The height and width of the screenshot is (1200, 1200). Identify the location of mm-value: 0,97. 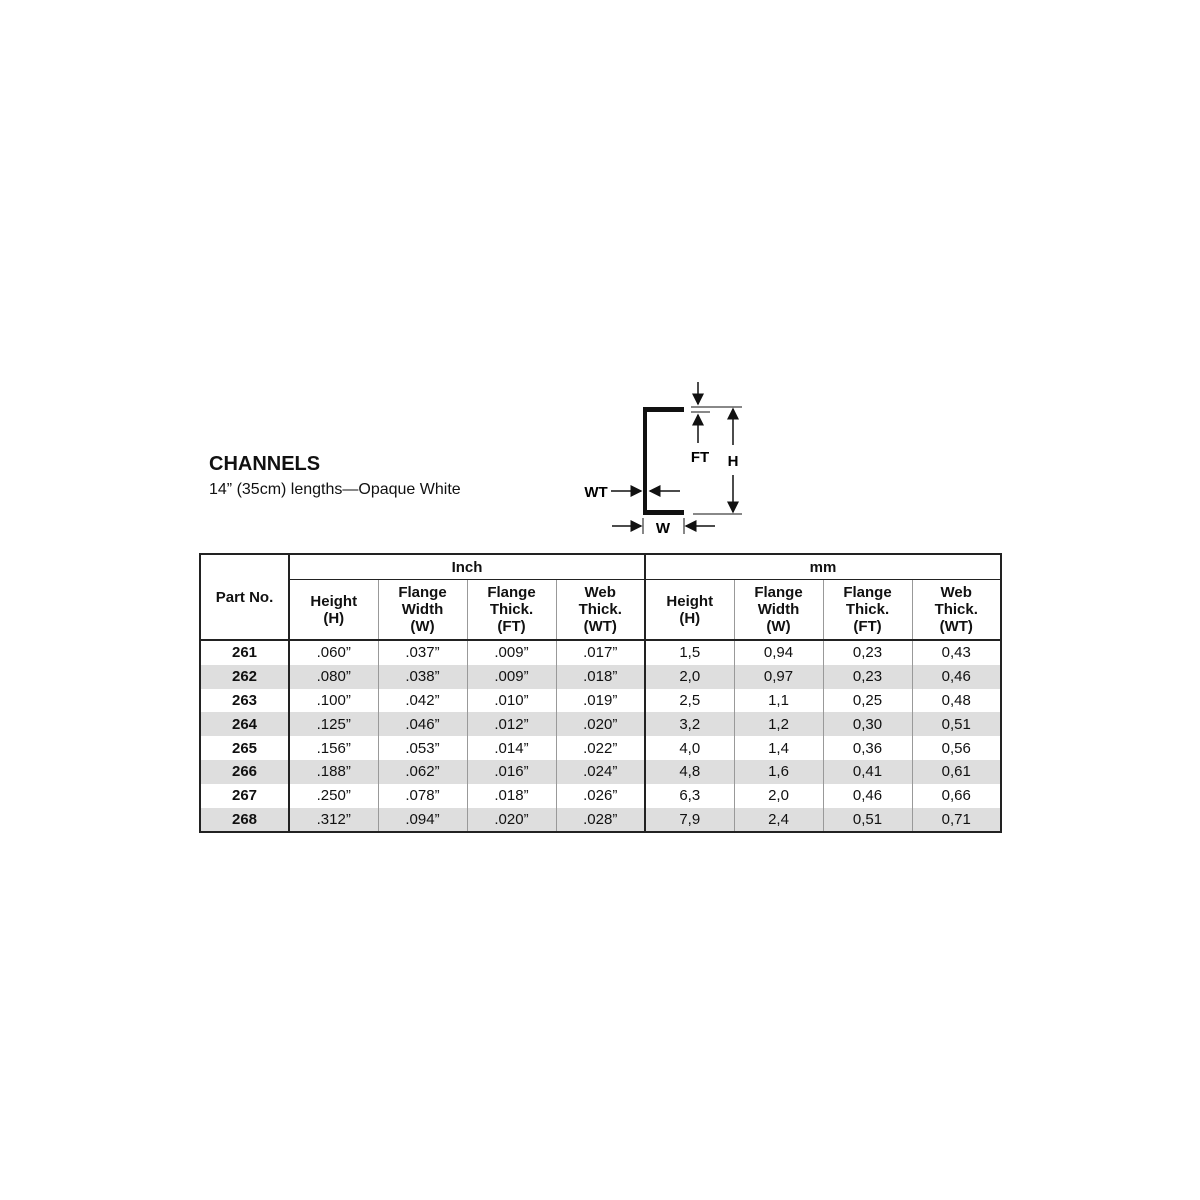
(778, 676).